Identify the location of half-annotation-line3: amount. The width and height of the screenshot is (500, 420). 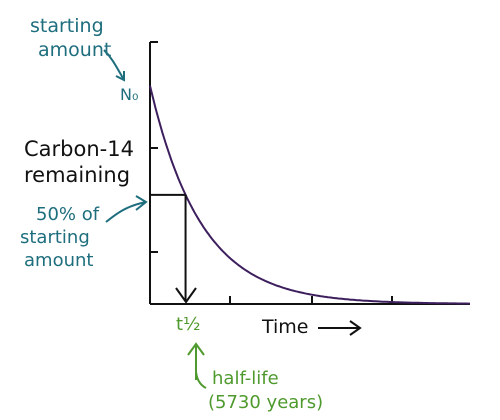
(58, 260).